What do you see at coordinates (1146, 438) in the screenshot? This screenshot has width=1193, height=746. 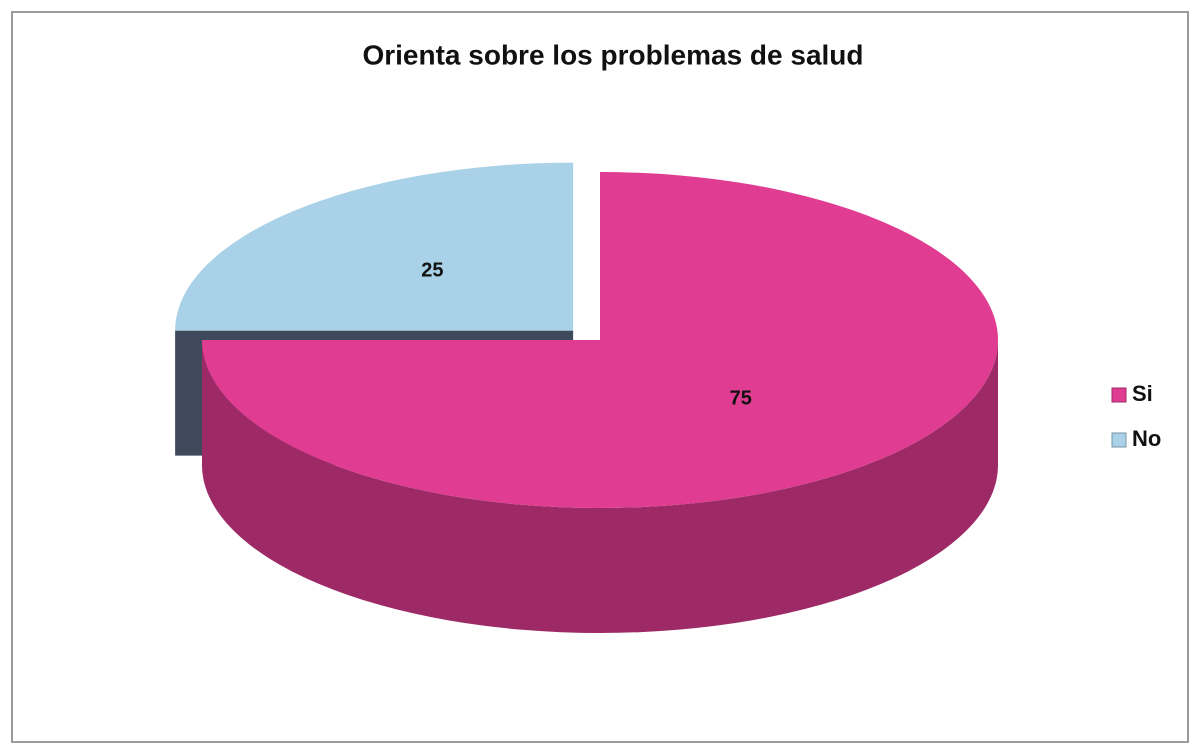 I see `legend-label: No` at bounding box center [1146, 438].